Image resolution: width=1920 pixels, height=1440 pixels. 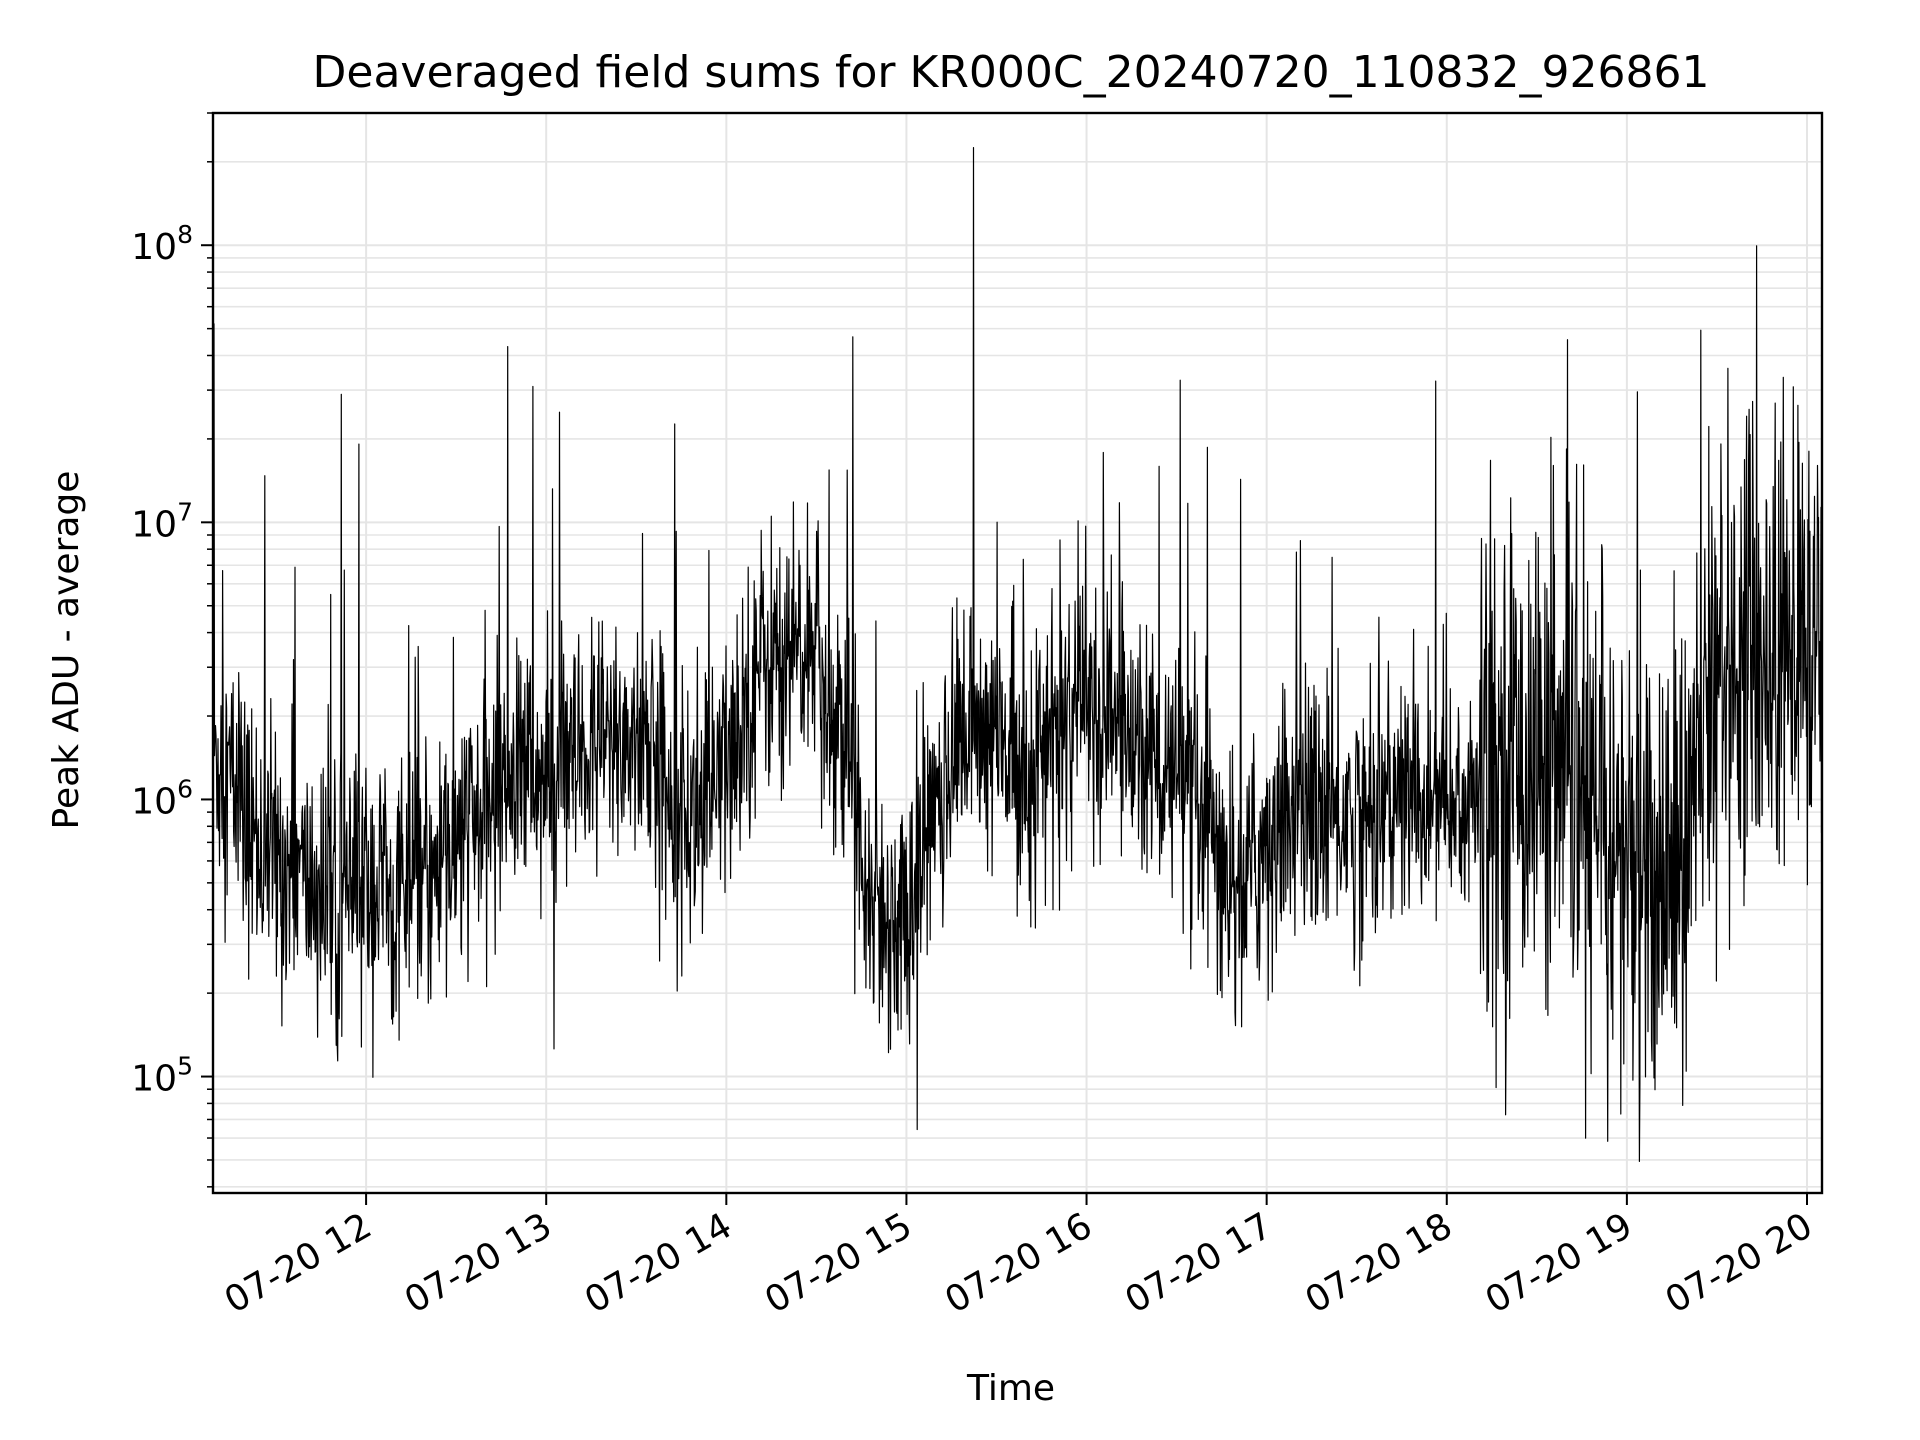 I want to click on y-tick-exponent: 6, so click(x=185, y=788).